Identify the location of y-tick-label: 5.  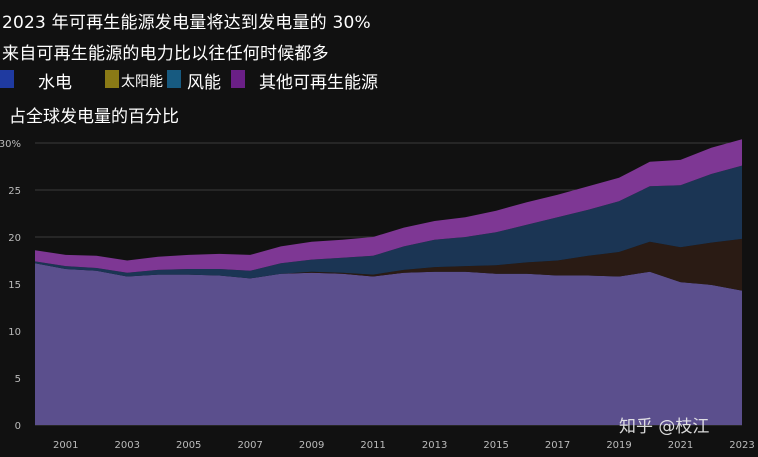
(18, 379).